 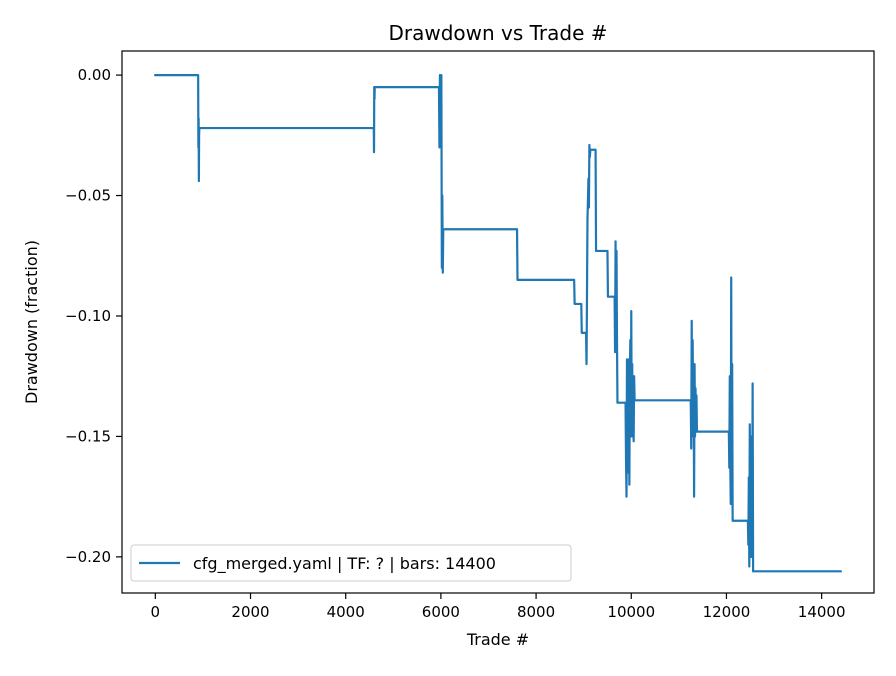 What do you see at coordinates (156, 612) in the screenshot?
I see `x-tick-label: 0` at bounding box center [156, 612].